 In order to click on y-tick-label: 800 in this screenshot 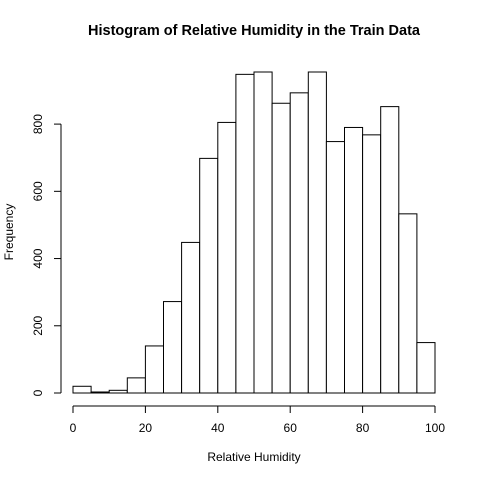, I will do `click(38, 124)`.